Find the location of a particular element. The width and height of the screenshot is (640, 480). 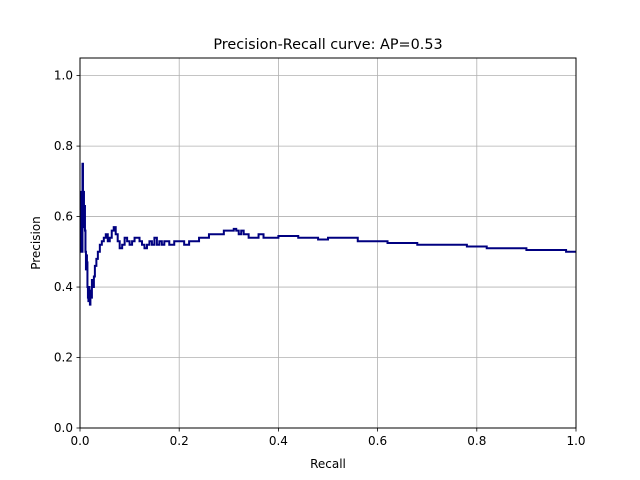

y-tick-label: 1.0 is located at coordinates (63, 76).